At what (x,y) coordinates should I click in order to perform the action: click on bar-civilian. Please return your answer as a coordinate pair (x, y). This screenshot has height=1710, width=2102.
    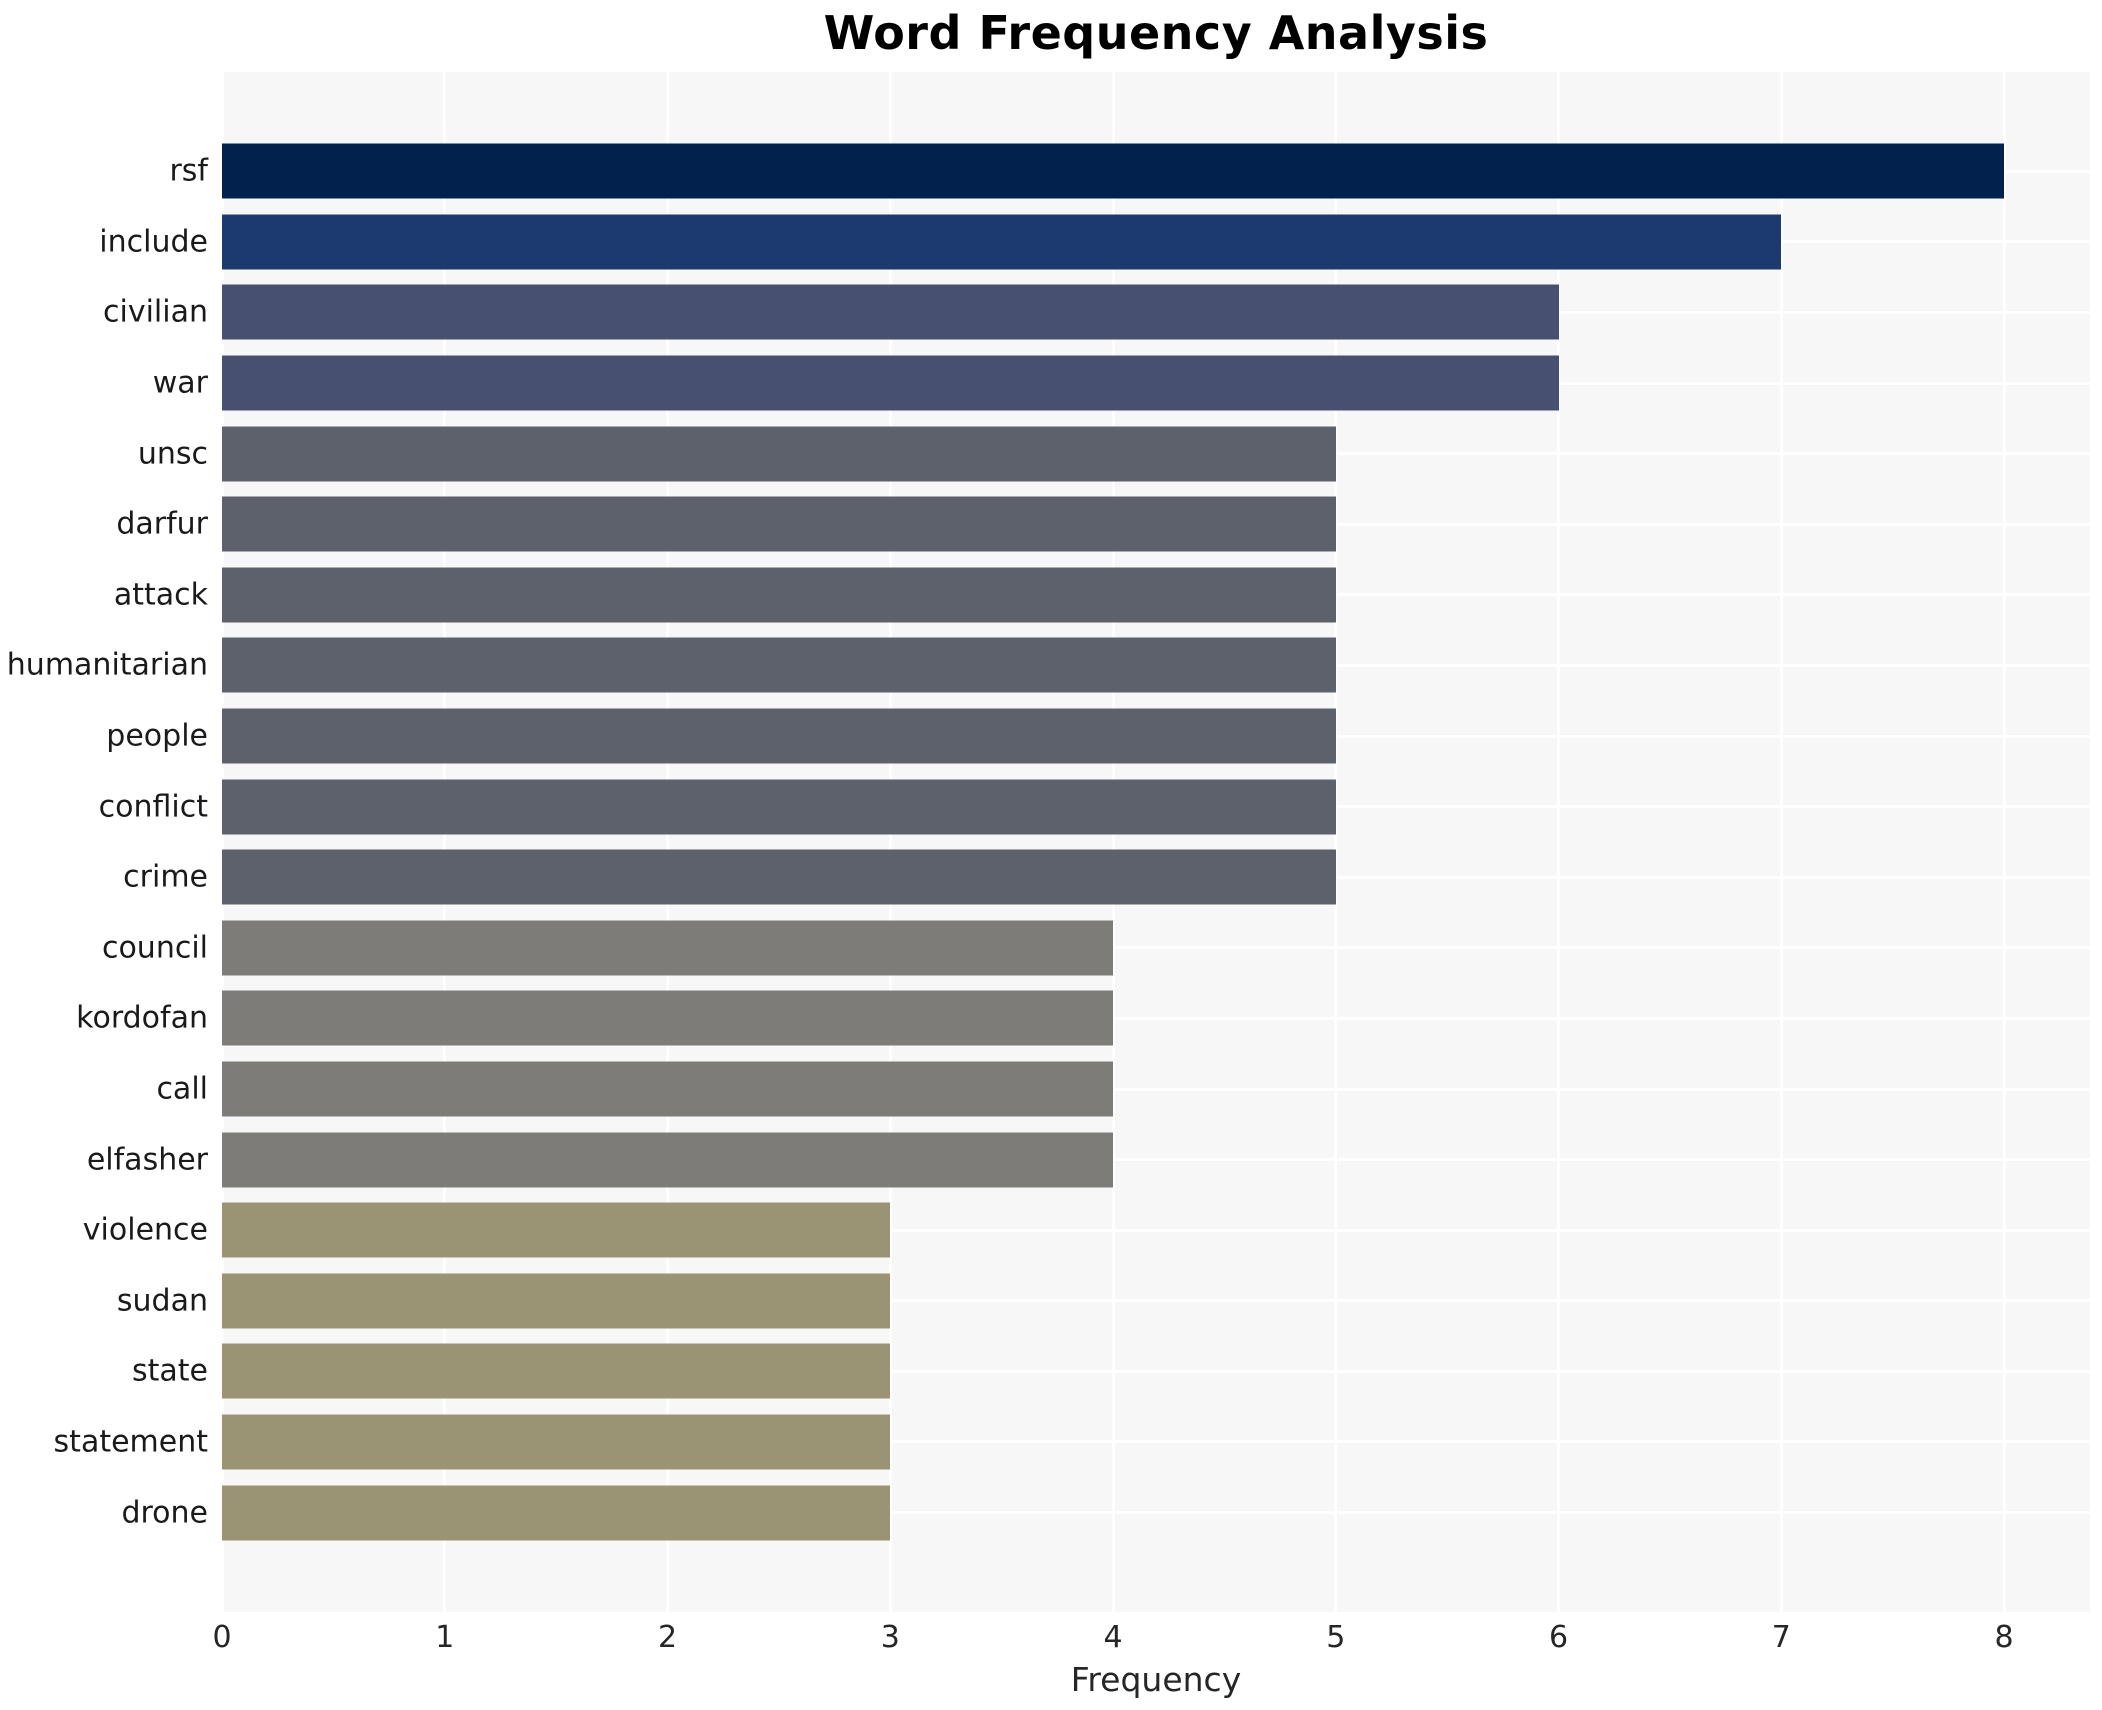
    Looking at the image, I should click on (890, 312).